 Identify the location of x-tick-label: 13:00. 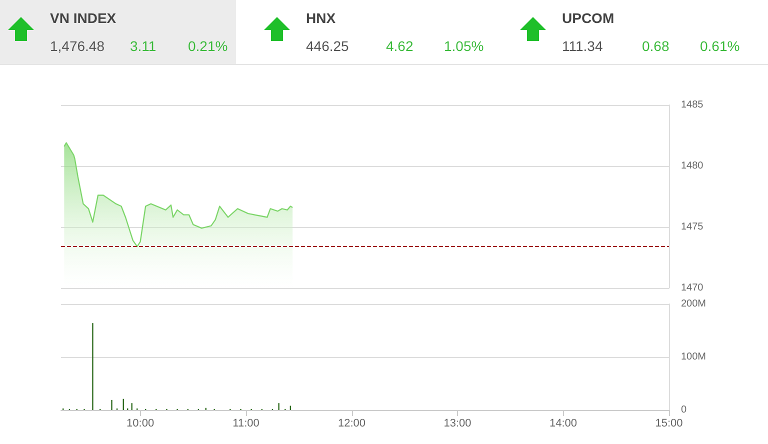
(458, 424).